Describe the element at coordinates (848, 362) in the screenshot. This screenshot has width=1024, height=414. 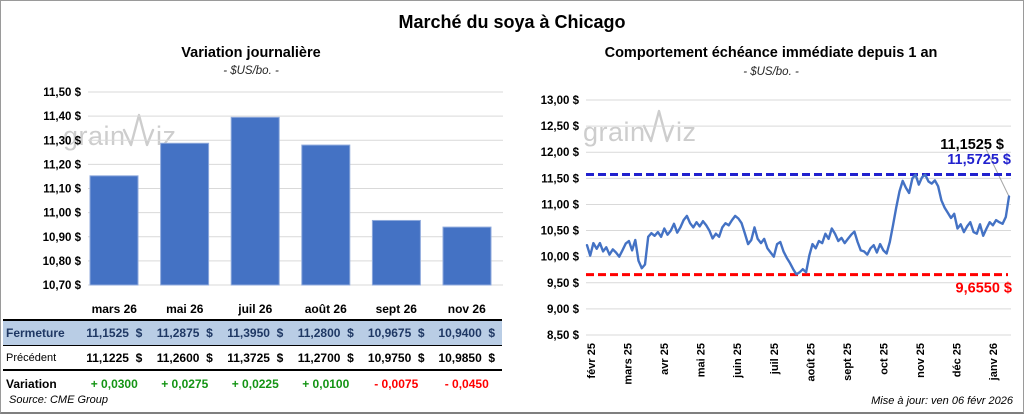
I see `x-axis-tick-label: sept 25` at that location.